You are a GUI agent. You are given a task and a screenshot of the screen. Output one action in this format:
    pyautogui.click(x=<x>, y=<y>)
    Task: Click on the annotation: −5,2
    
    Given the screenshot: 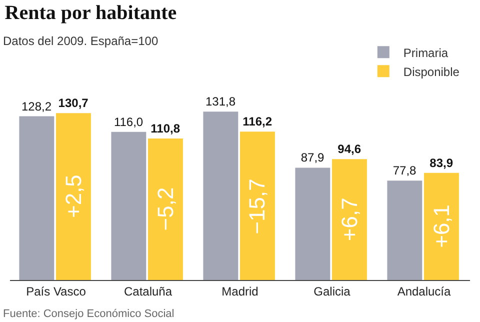 What is the action you would take?
    pyautogui.click(x=165, y=209)
    